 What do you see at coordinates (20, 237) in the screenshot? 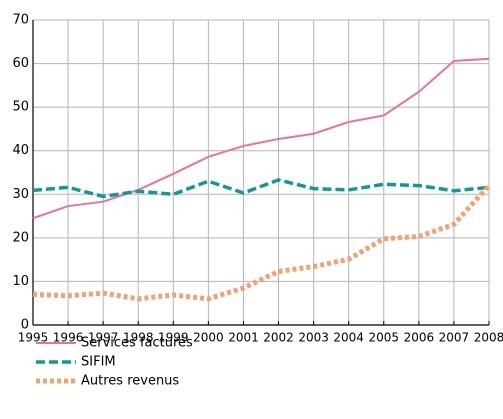
I see `y-tick-label: 20` at bounding box center [20, 237].